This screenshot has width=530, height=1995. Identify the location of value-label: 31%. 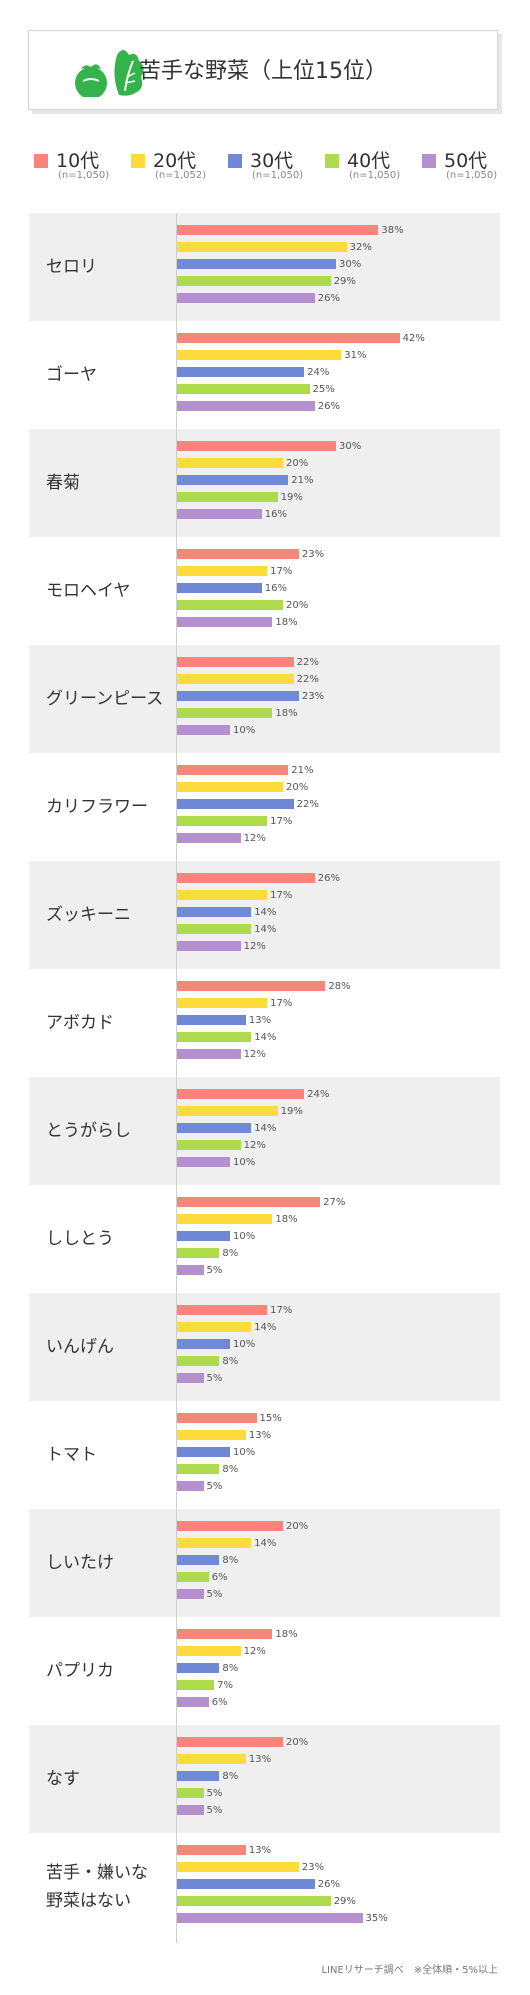
(355, 355).